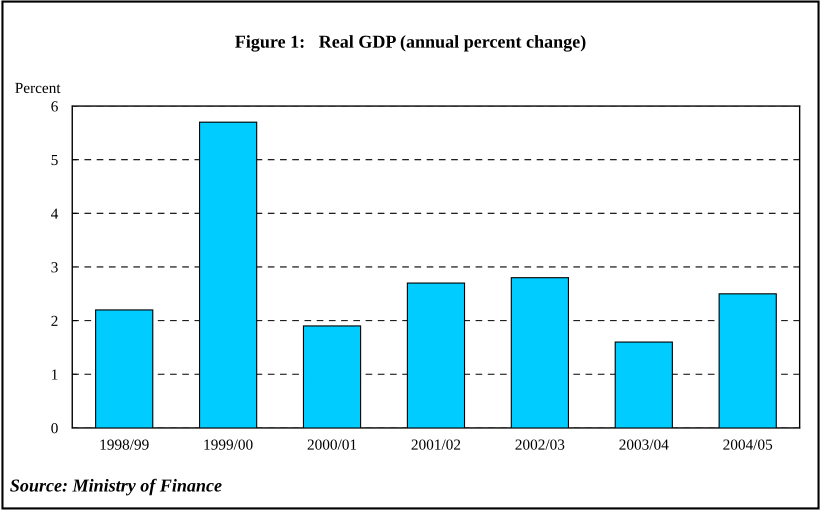 The image size is (821, 510). Describe the element at coordinates (54, 321) in the screenshot. I see `y-tick-label: 2` at that location.